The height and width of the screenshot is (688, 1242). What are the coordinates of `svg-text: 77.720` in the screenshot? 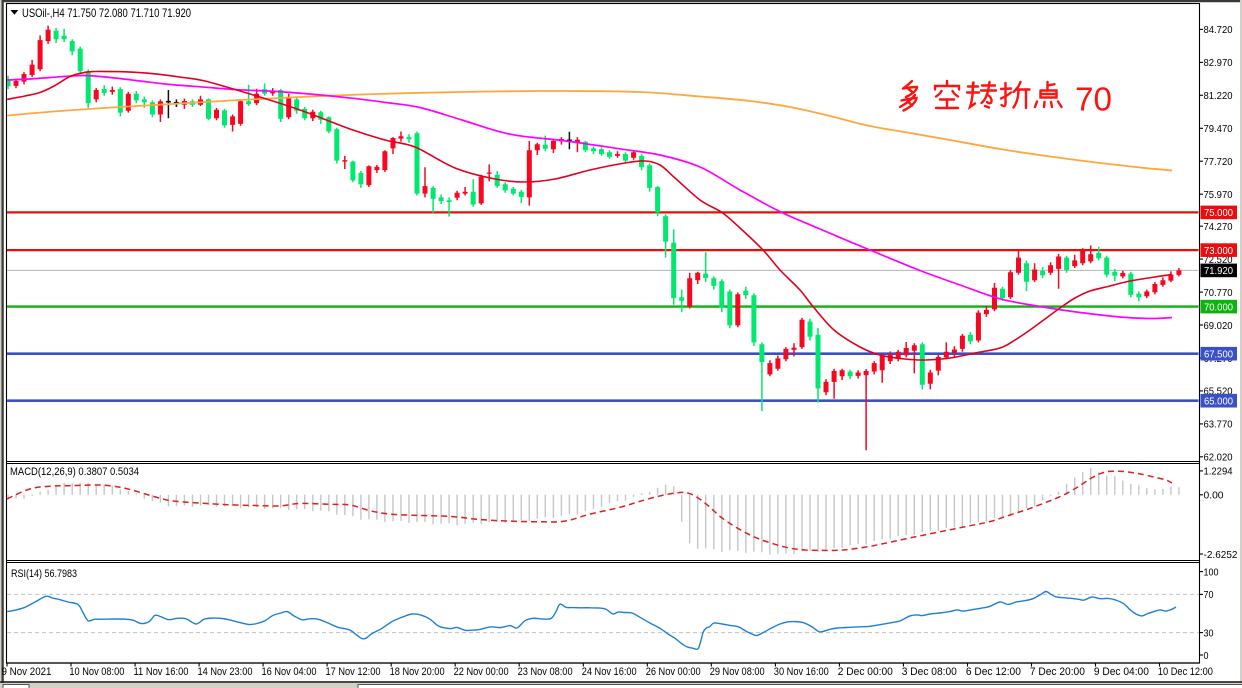 It's located at (1218, 162).